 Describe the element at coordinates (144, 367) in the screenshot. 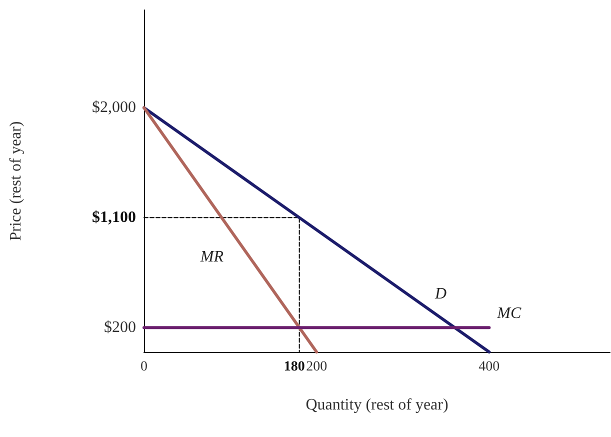

I see `x-tick-label: 0` at that location.